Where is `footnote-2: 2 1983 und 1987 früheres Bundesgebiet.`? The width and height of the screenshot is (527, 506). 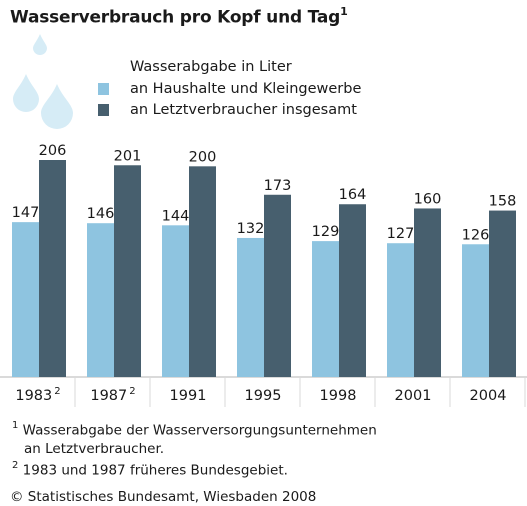
footnote-2: 2 1983 und 1987 früheres Bundesgebiet. is located at coordinates (150, 469).